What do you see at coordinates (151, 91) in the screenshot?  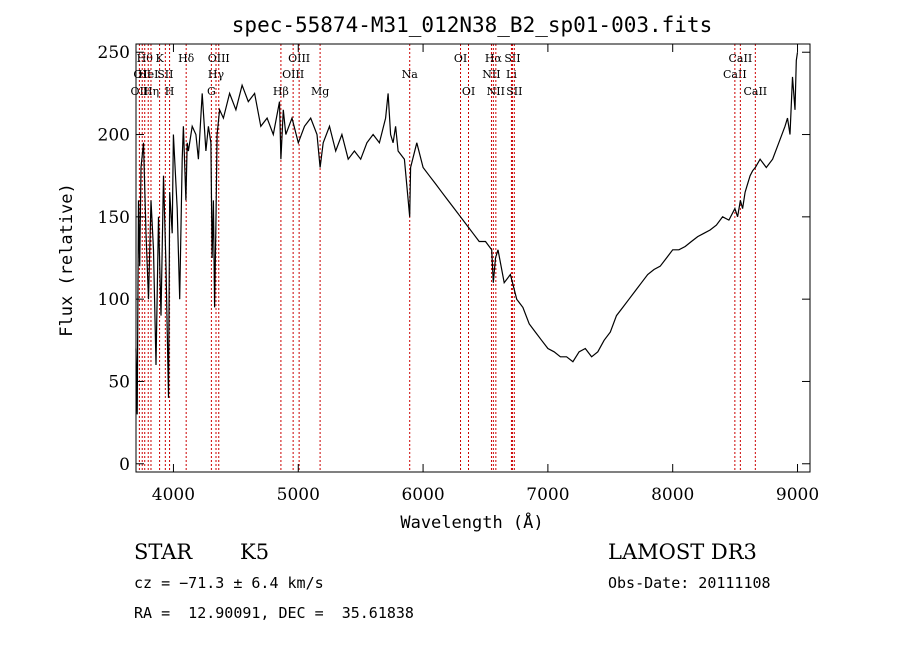 I see `line-marker-label-4: Hη` at bounding box center [151, 91].